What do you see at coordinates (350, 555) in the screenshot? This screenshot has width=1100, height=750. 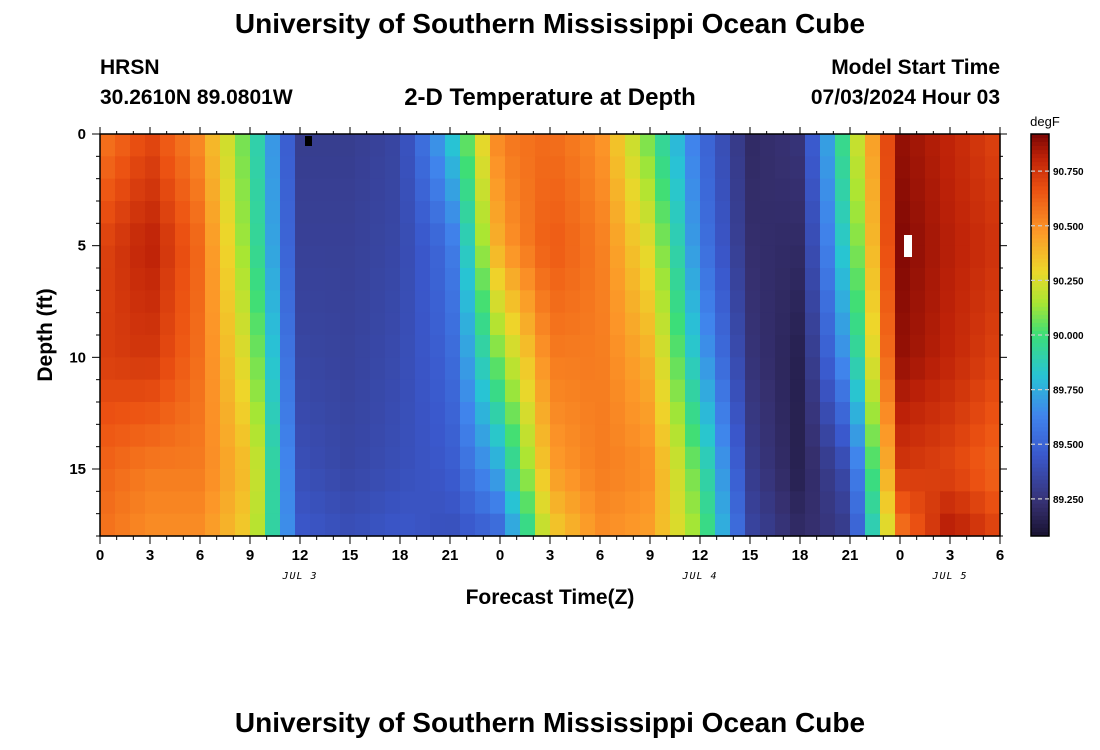 I see `x-tick-label: 15` at bounding box center [350, 555].